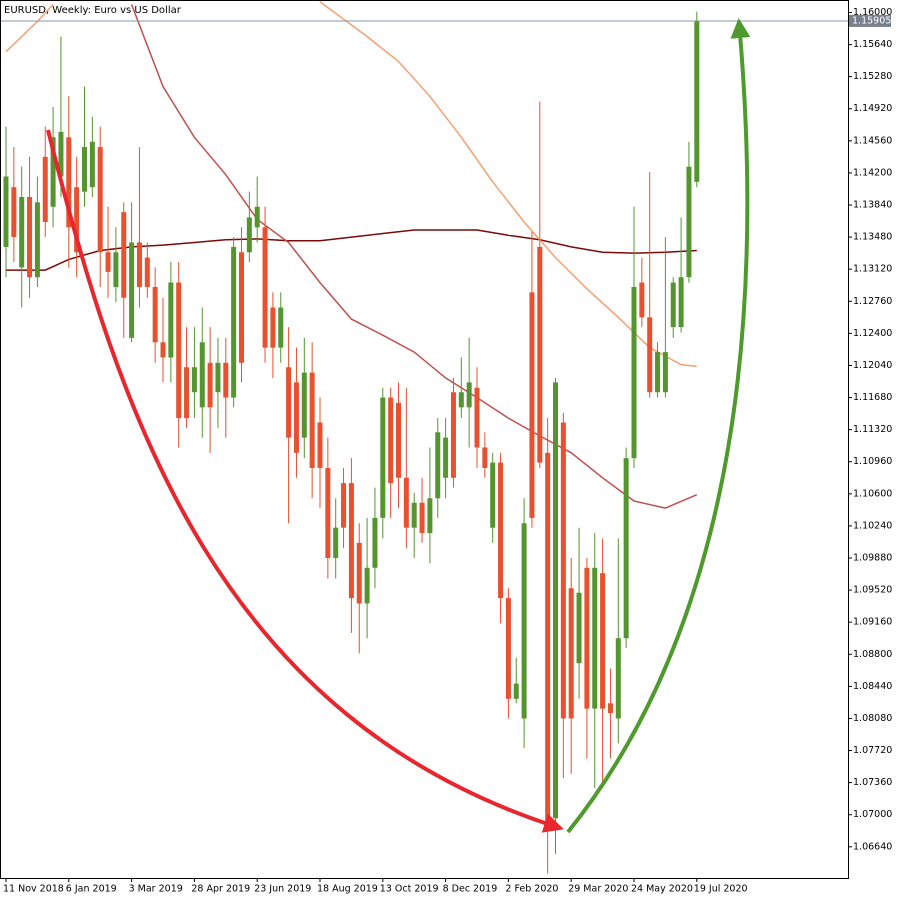 The image size is (900, 900). Describe the element at coordinates (282, 889) in the screenshot. I see `x-tick-label: 23 Jun 2019` at that location.